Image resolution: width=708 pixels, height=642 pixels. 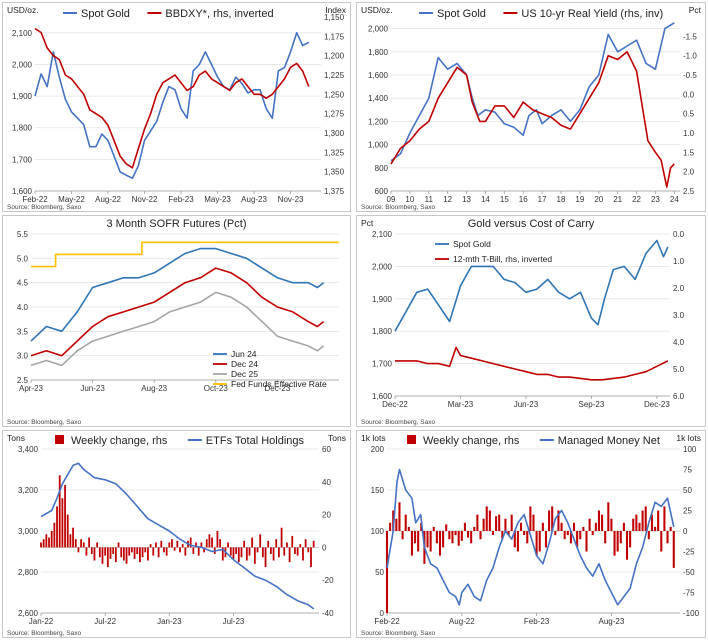 I want to click on y-right-tick-label: 0, so click(x=685, y=531).